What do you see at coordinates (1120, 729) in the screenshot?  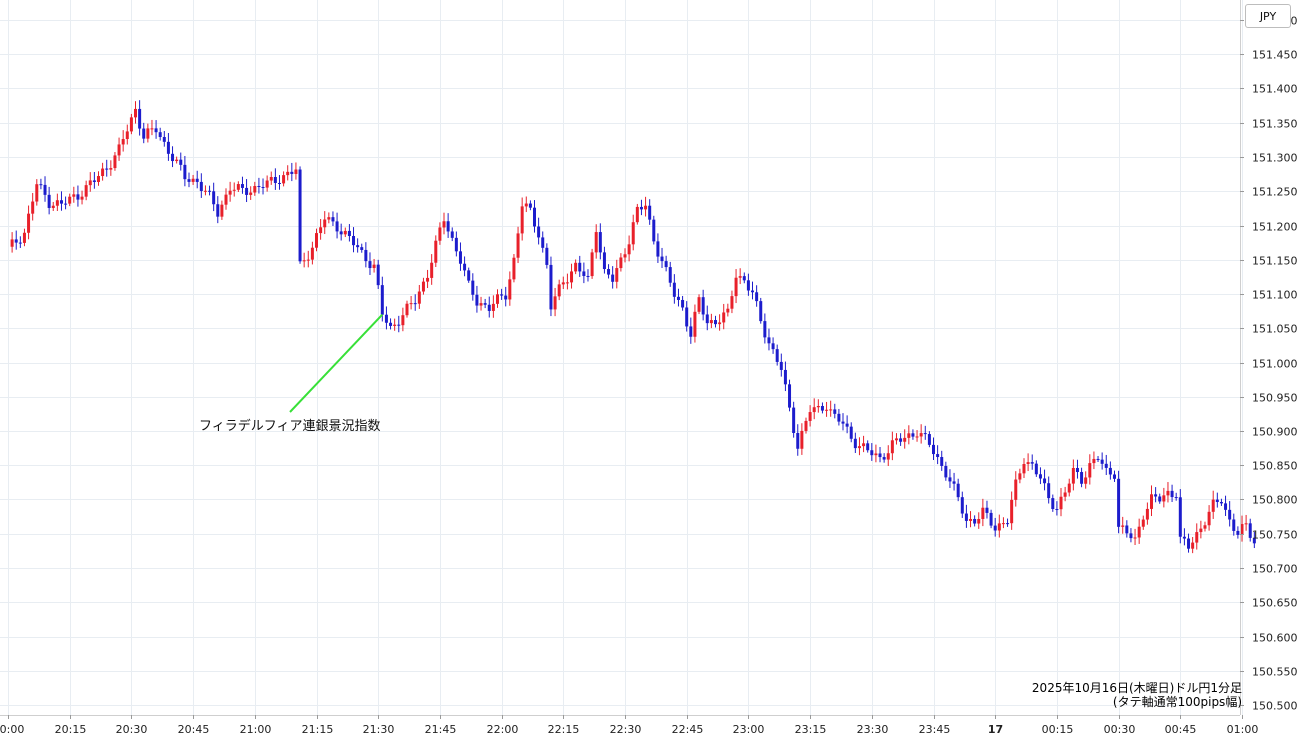 I see `x-tick-label: 00:30` at bounding box center [1120, 729].